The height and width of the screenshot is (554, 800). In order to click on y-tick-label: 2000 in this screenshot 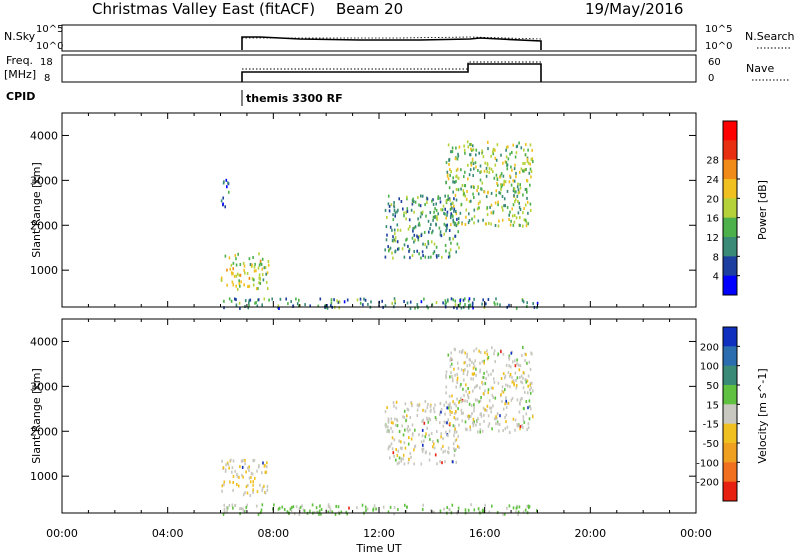, I will do `click(44, 431)`.